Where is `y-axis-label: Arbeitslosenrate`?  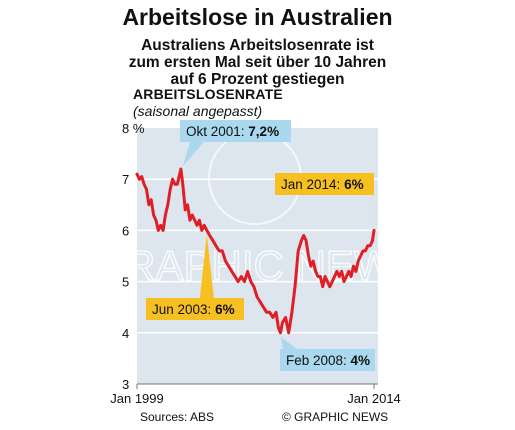 y-axis-label: Arbeitslosenrate is located at coordinates (208, 94).